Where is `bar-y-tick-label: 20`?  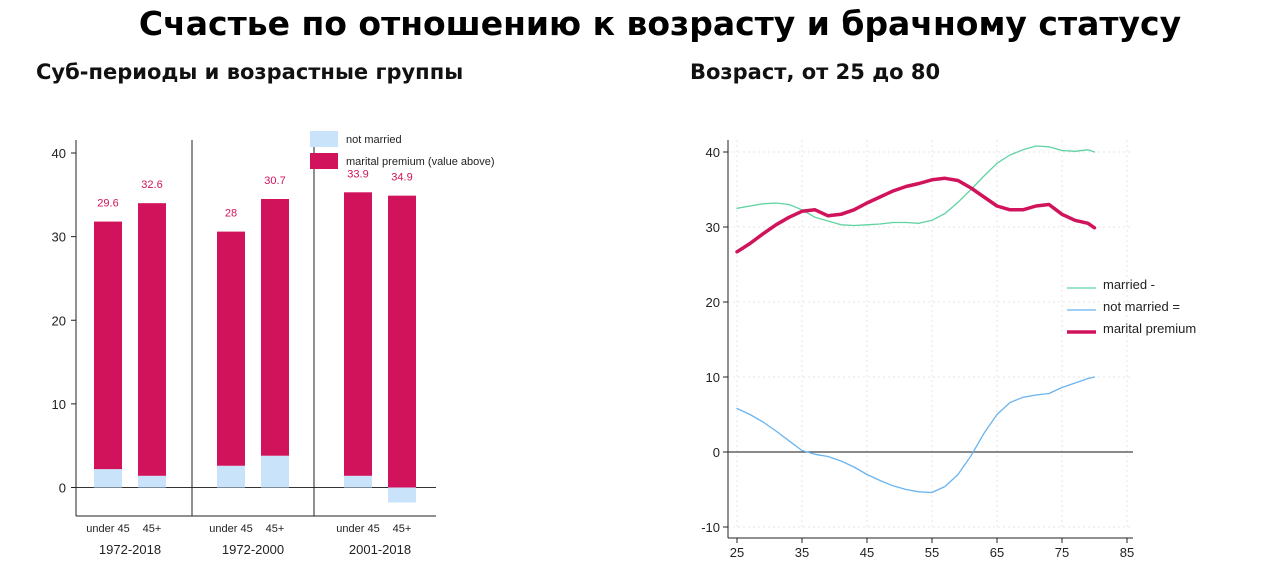 bar-y-tick-label: 20 is located at coordinates (59, 320).